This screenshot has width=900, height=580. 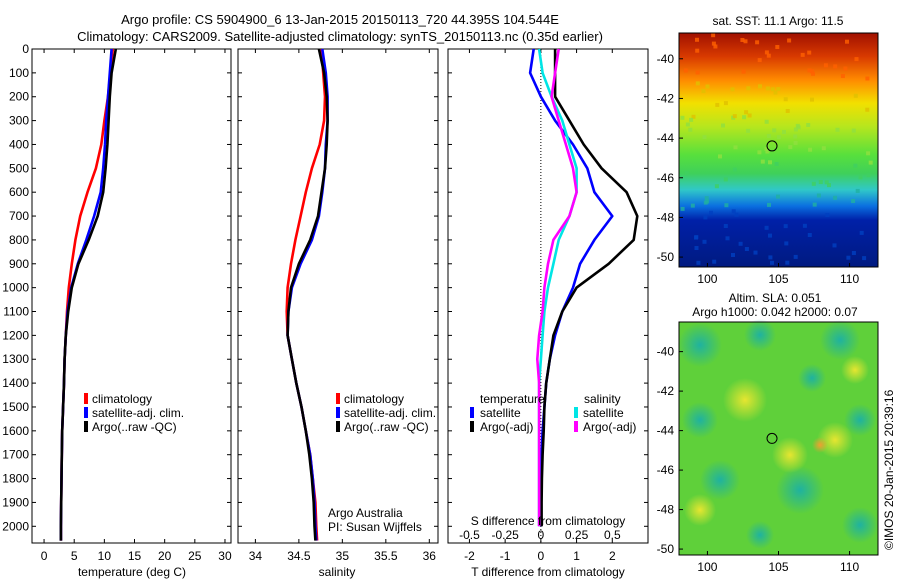 What do you see at coordinates (505, 535) in the screenshot?
I see `x2-tick-label: -0.25` at bounding box center [505, 535].